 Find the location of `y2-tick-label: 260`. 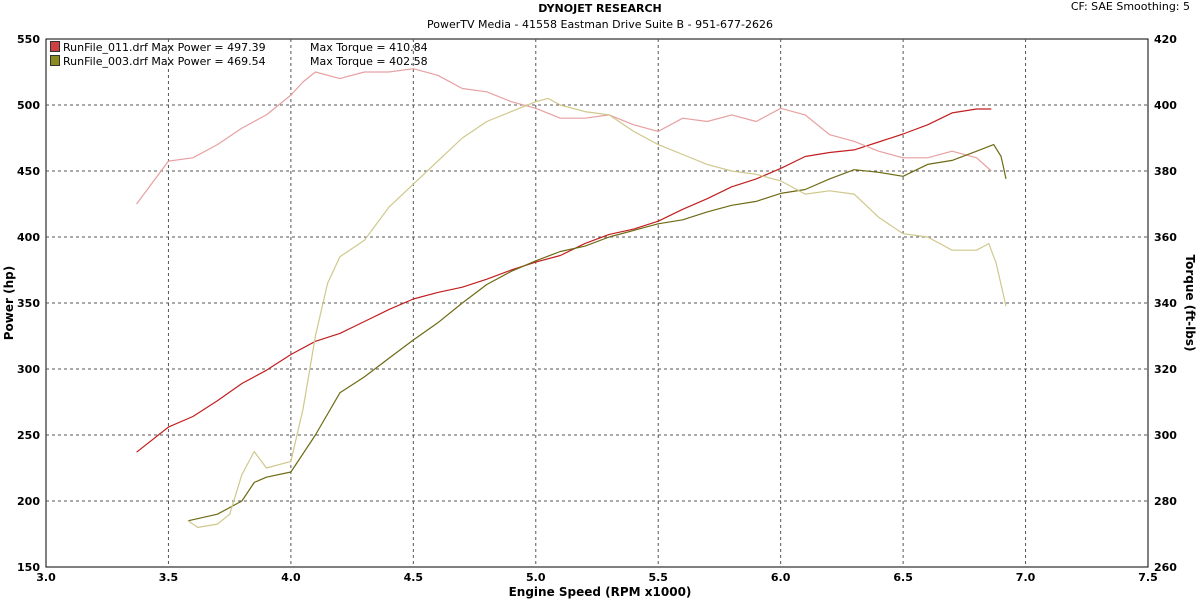

y2-tick-label: 260 is located at coordinates (1165, 567).